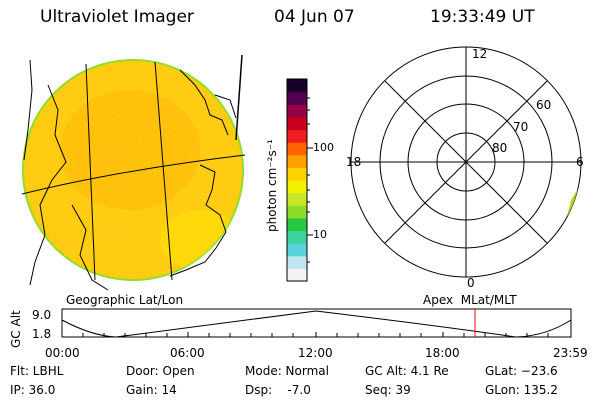  Describe the element at coordinates (521, 371) in the screenshot. I see `glat-value: GLat: −23.6` at that location.